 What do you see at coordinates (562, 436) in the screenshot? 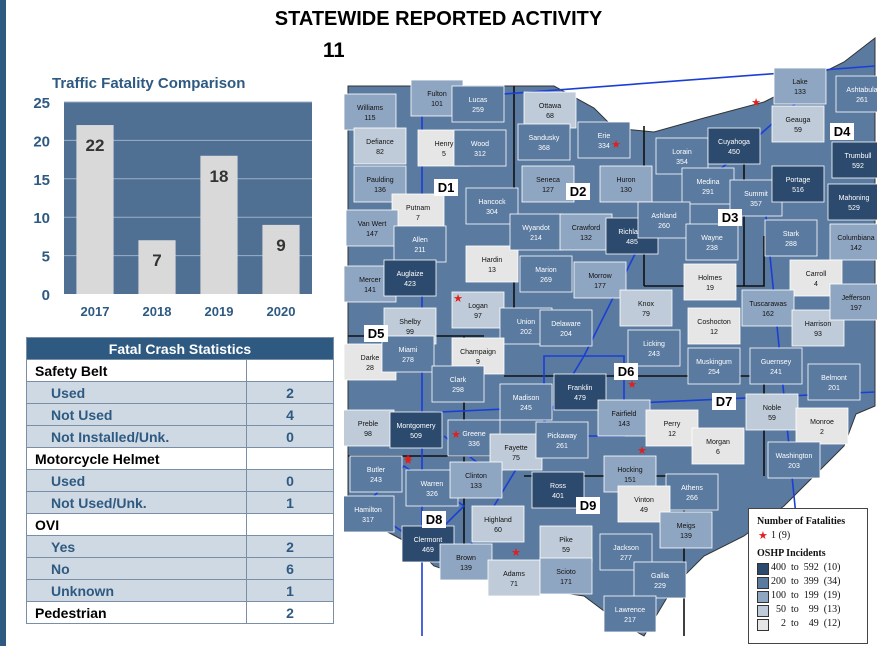
I see `county-name: Pickaway` at bounding box center [562, 436].